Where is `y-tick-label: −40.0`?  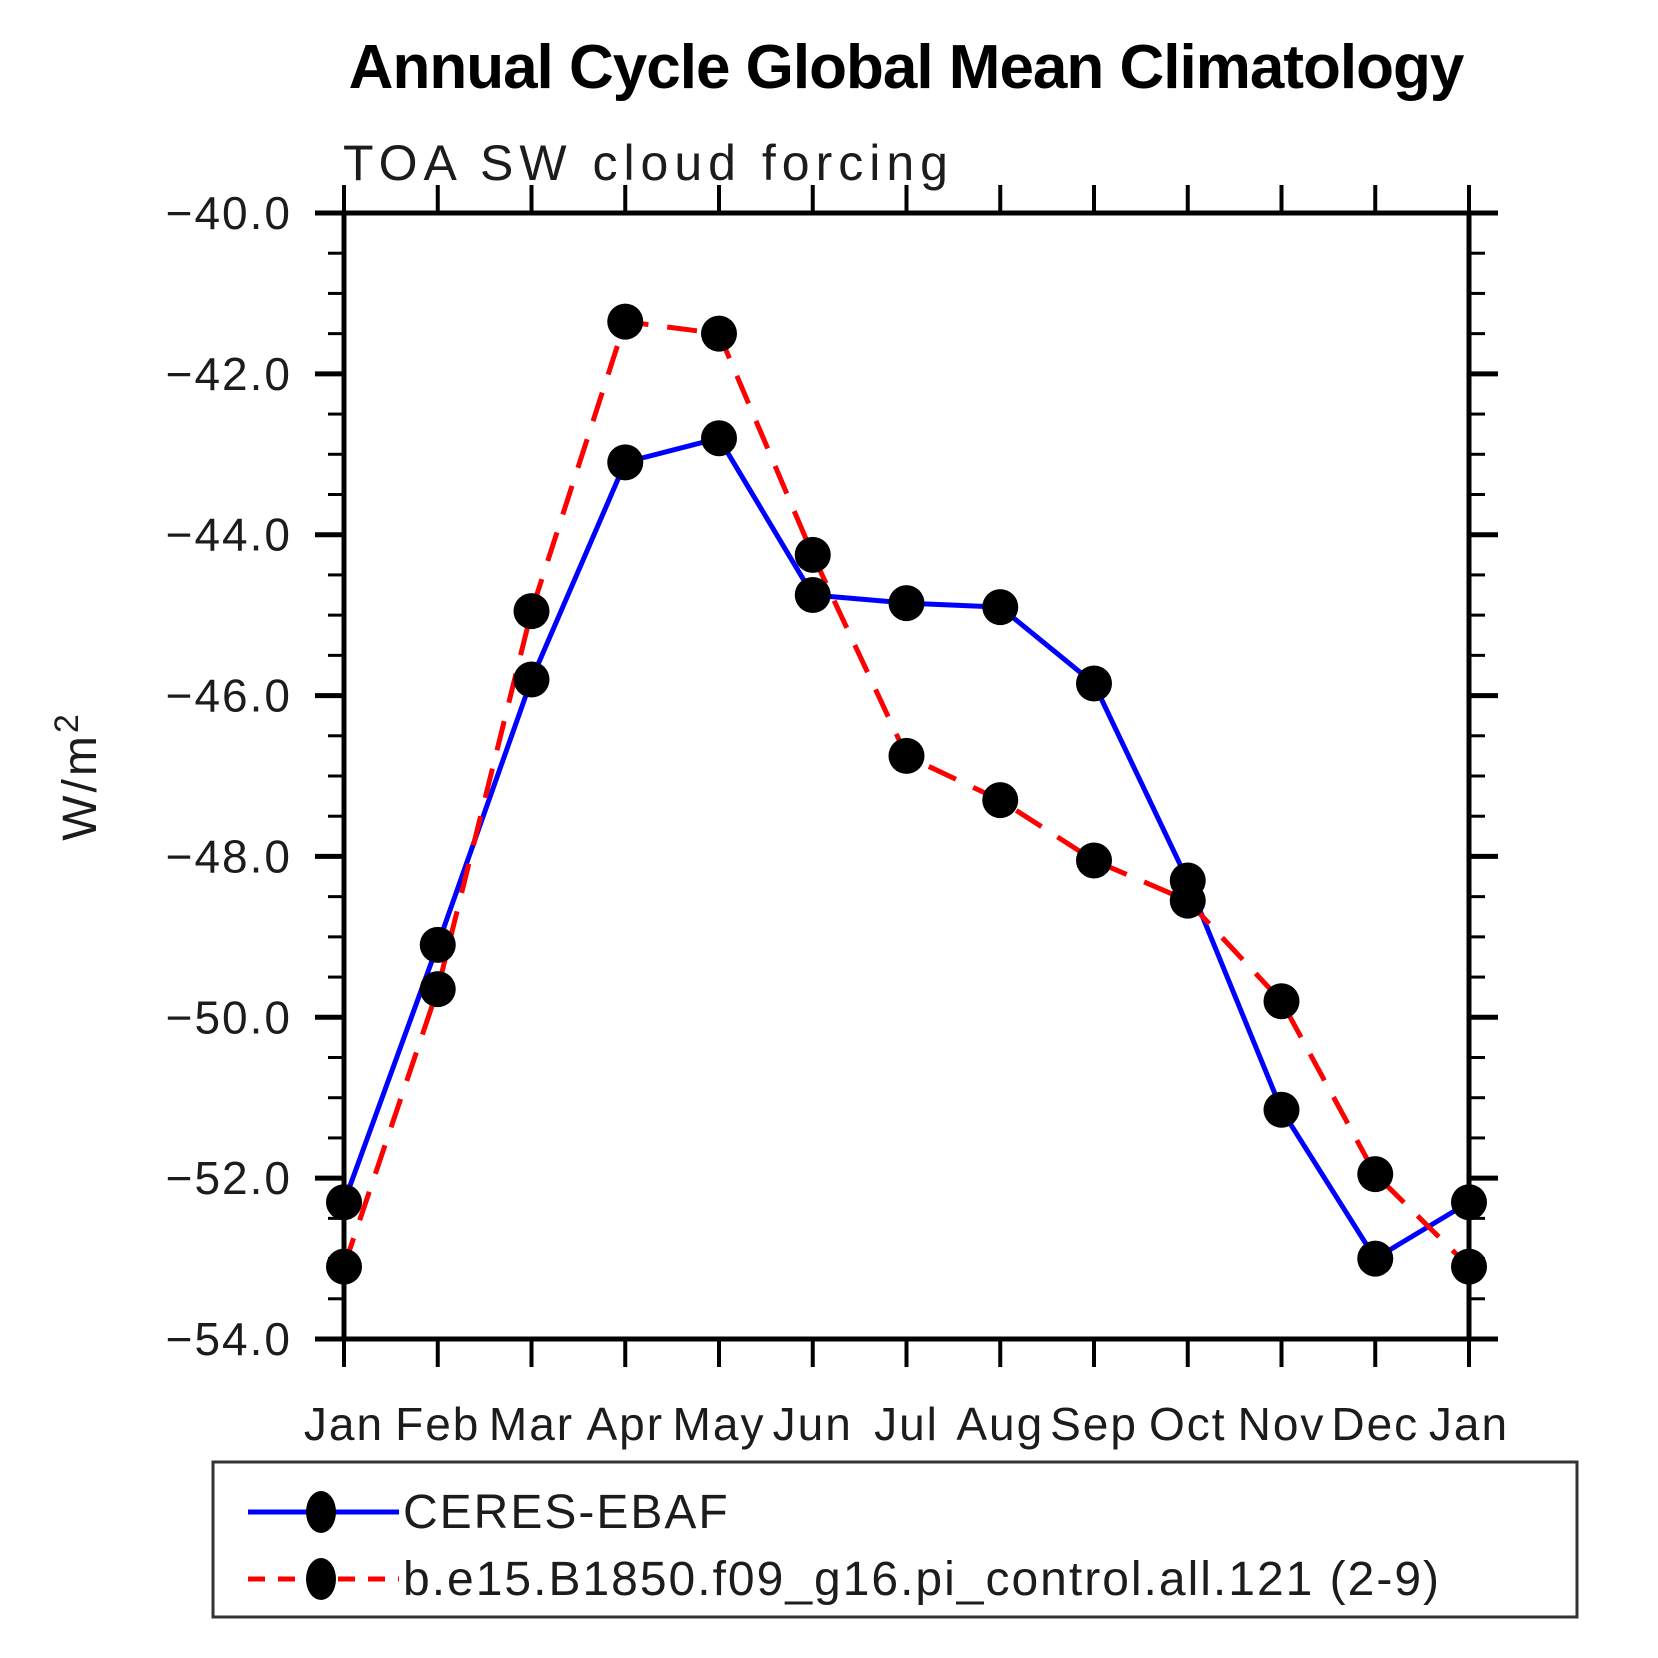 y-tick-label: −40.0 is located at coordinates (229, 213).